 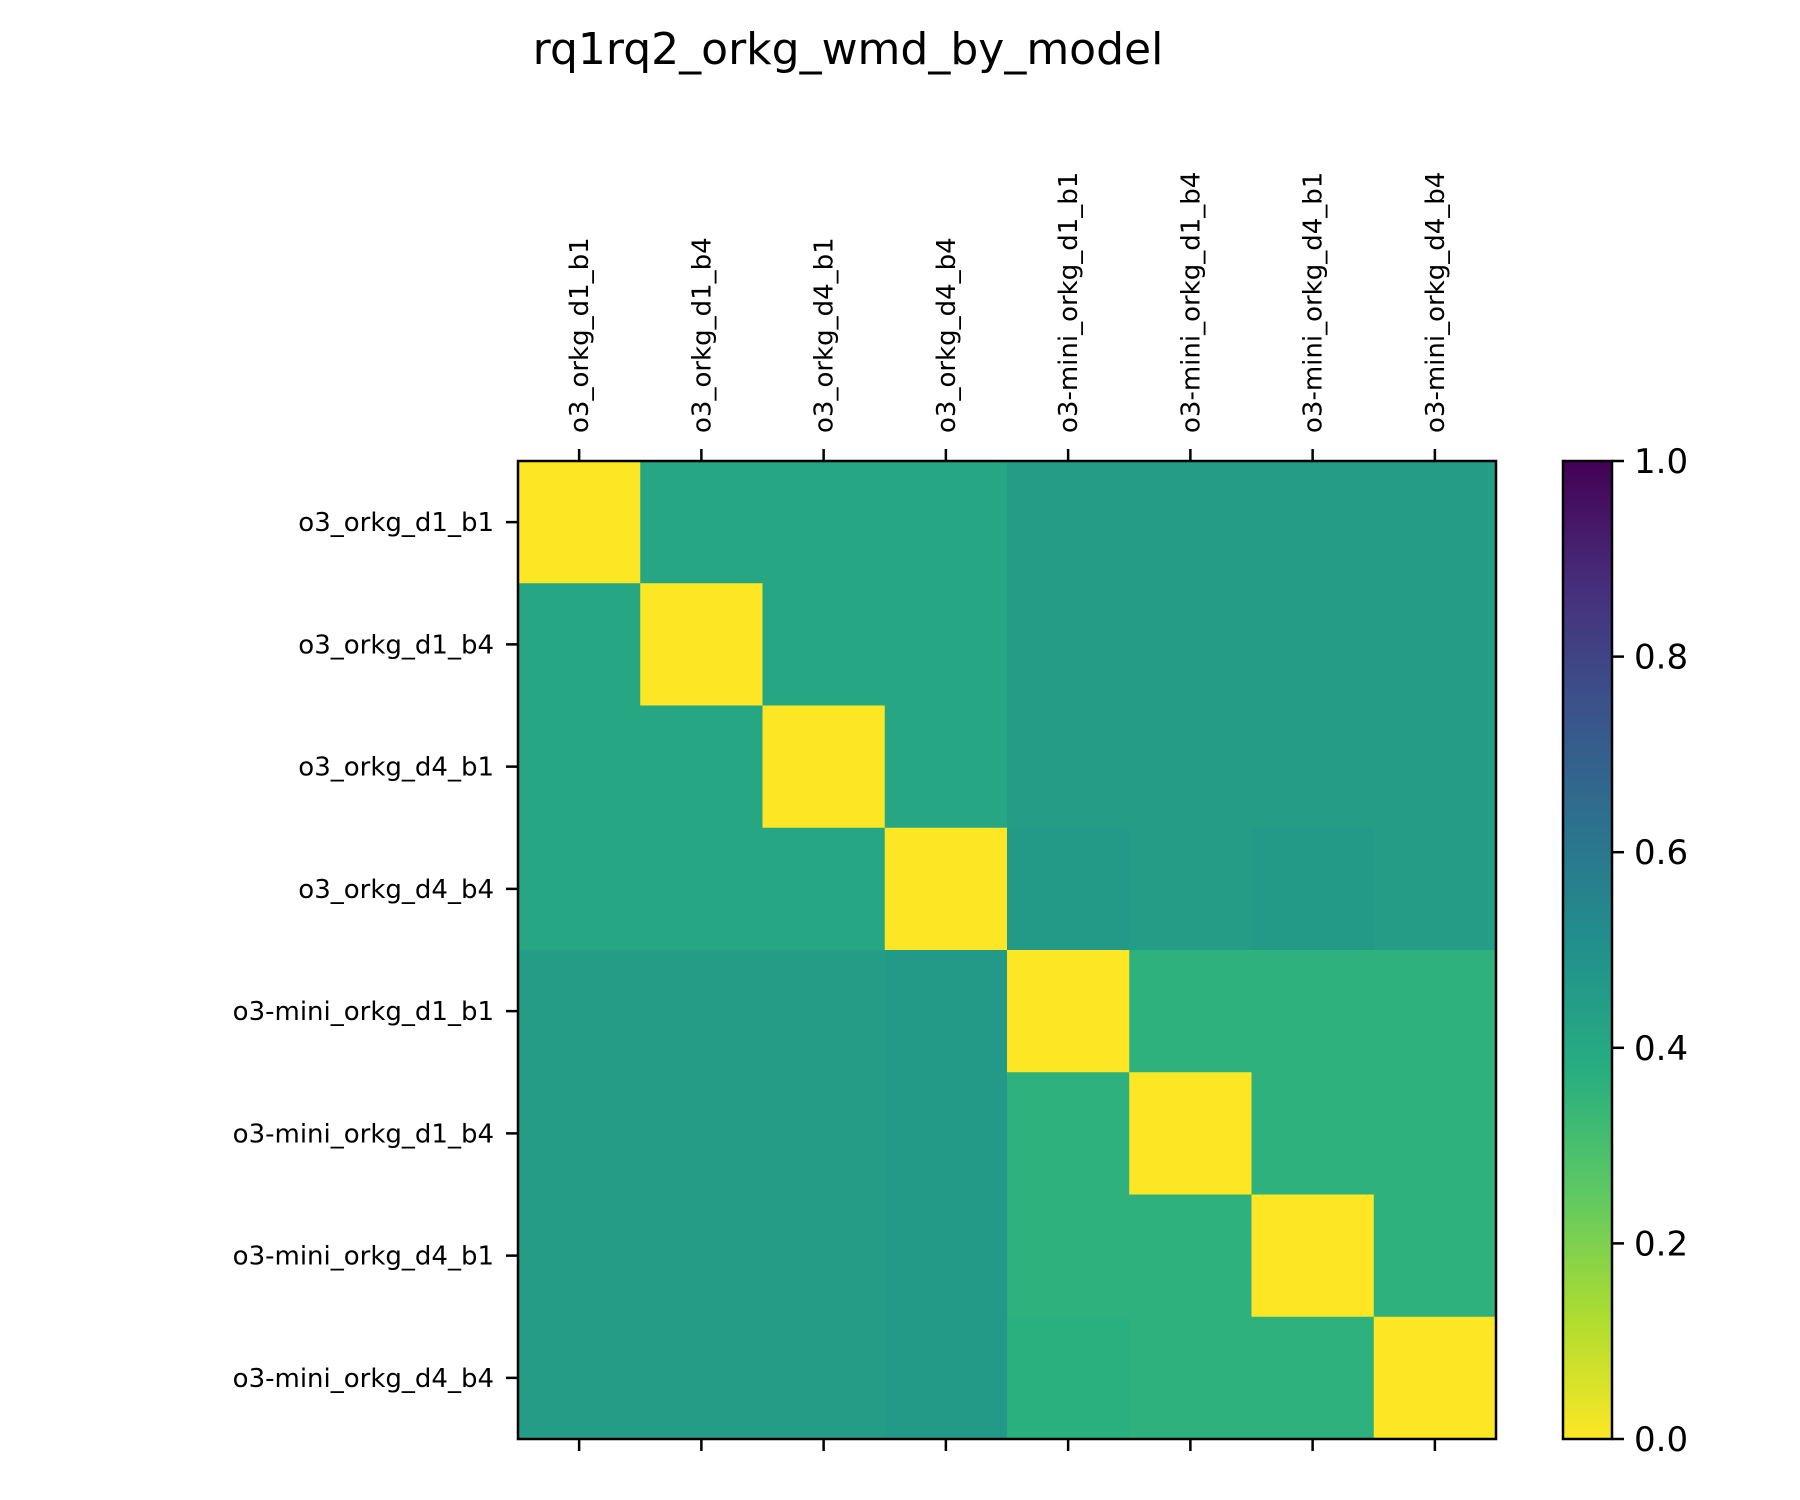 I want to click on y-tick-label: o3-mini_orkg_d4_b1, so click(x=363, y=1257).